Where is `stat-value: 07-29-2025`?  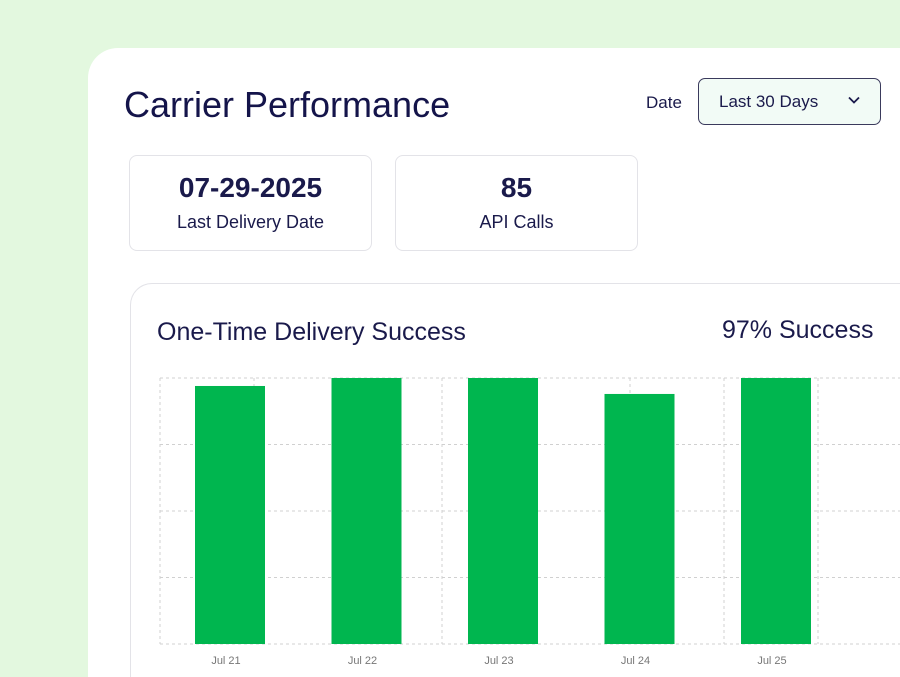
stat-value: 07-29-2025 is located at coordinates (250, 187).